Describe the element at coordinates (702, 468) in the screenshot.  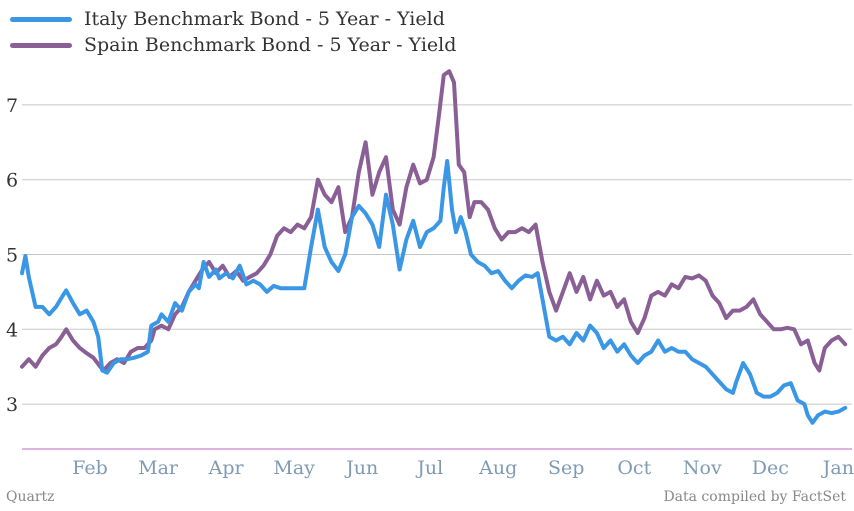
I see `x-tick-label: Nov` at that location.